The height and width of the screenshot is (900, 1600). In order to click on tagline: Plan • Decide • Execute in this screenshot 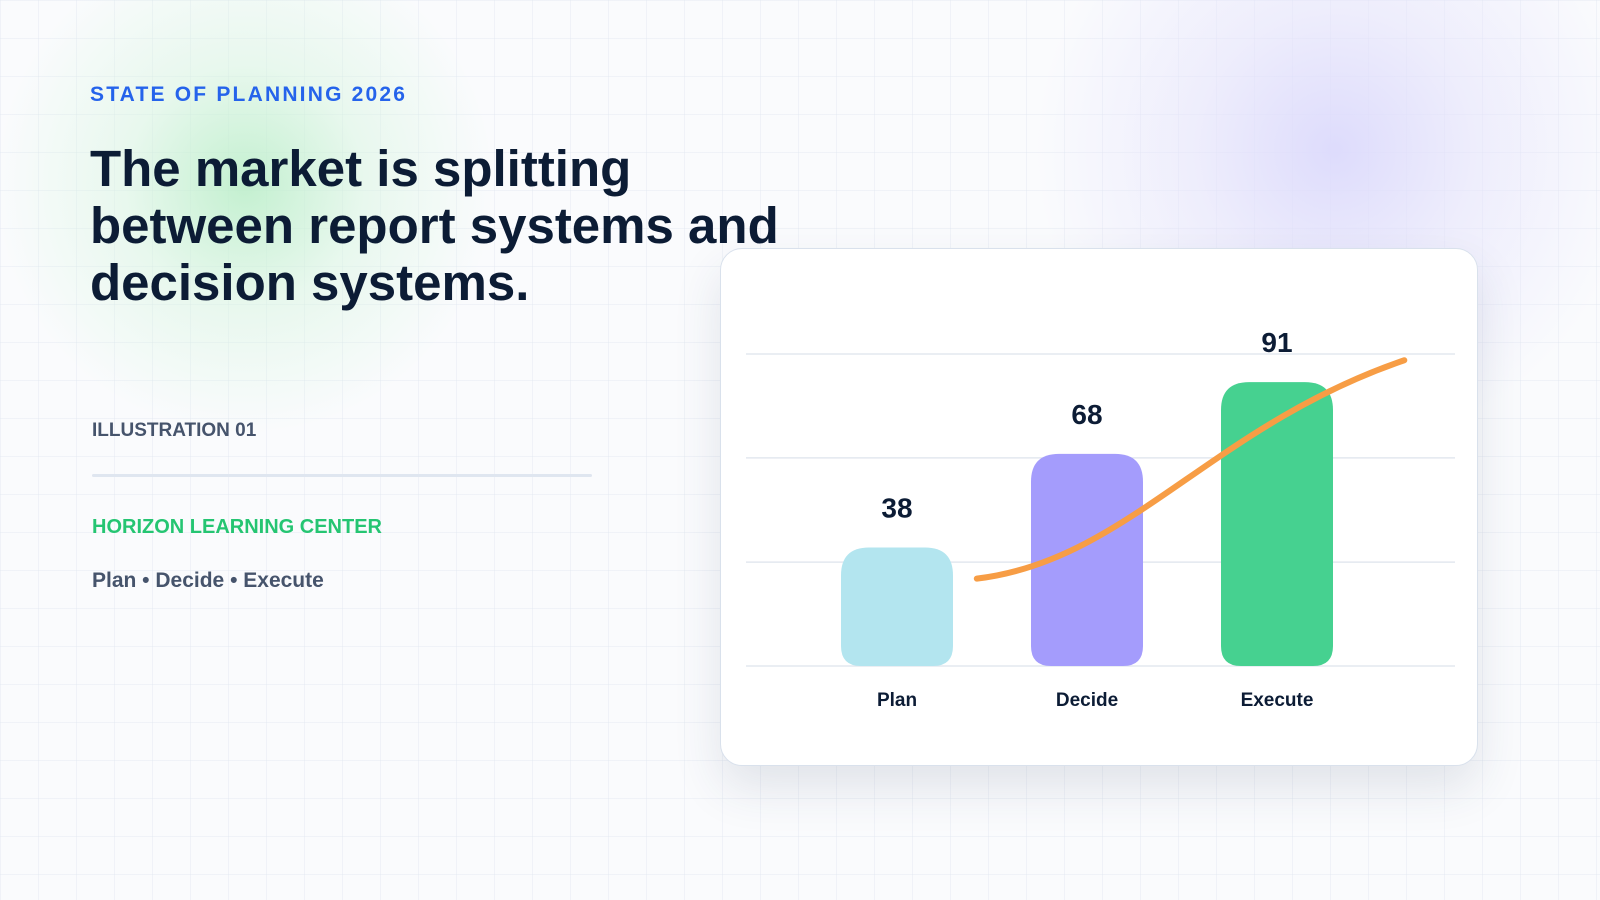, I will do `click(208, 580)`.